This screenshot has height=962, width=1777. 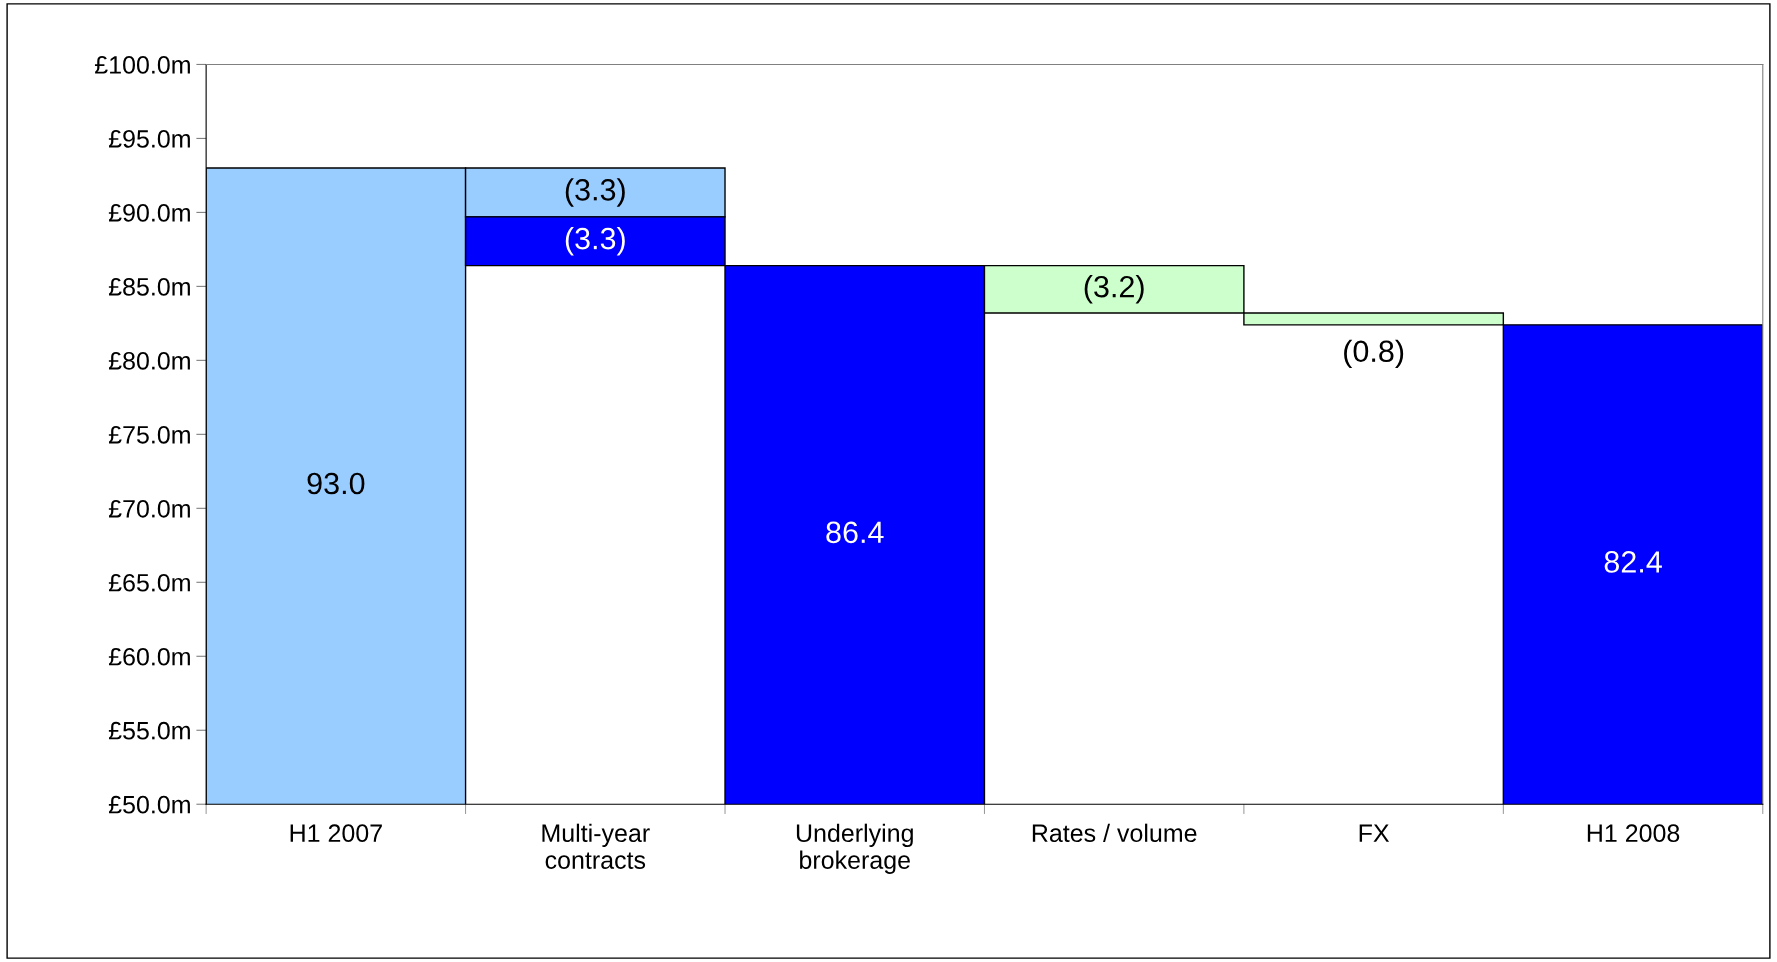 I want to click on y-tick-label: £90.0m, so click(x=149, y=213).